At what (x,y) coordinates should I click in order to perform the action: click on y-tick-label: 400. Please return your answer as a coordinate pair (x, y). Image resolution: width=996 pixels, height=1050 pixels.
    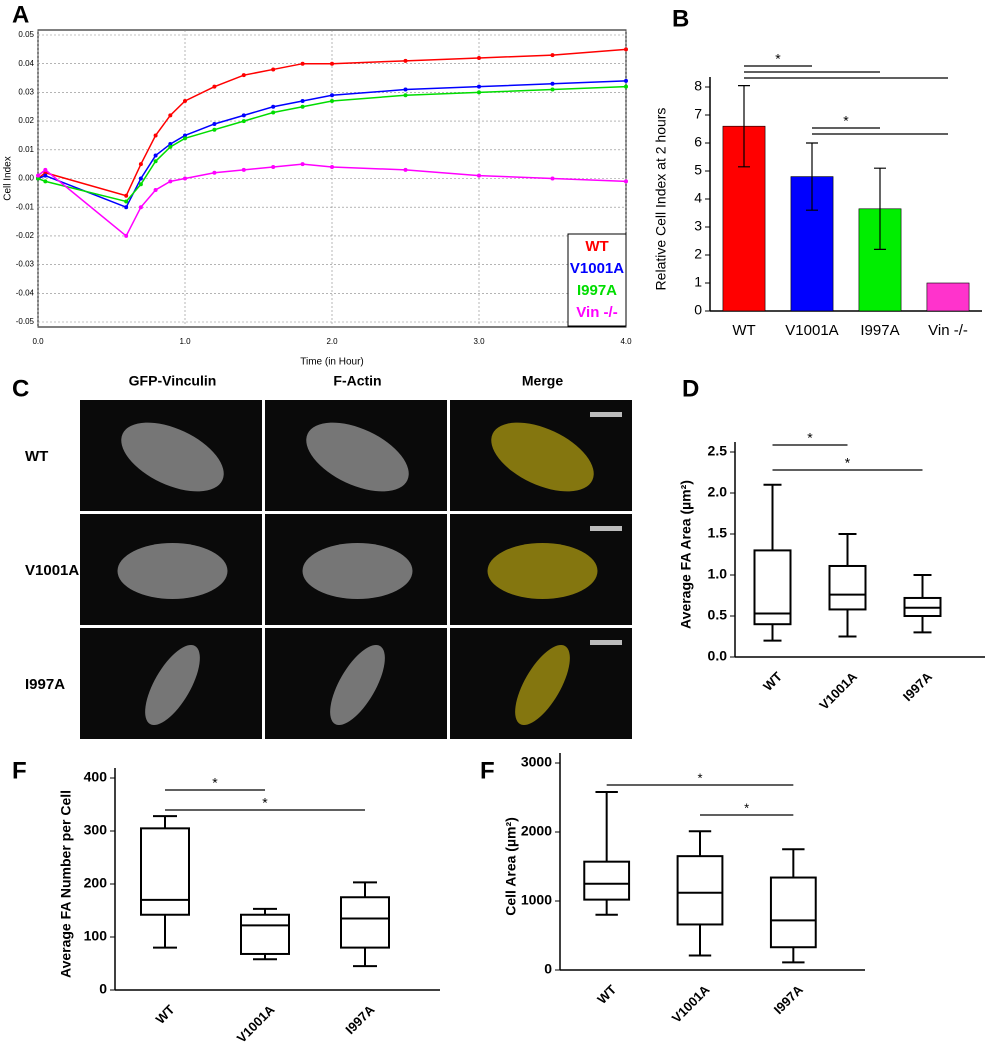
    Looking at the image, I should click on (96, 777).